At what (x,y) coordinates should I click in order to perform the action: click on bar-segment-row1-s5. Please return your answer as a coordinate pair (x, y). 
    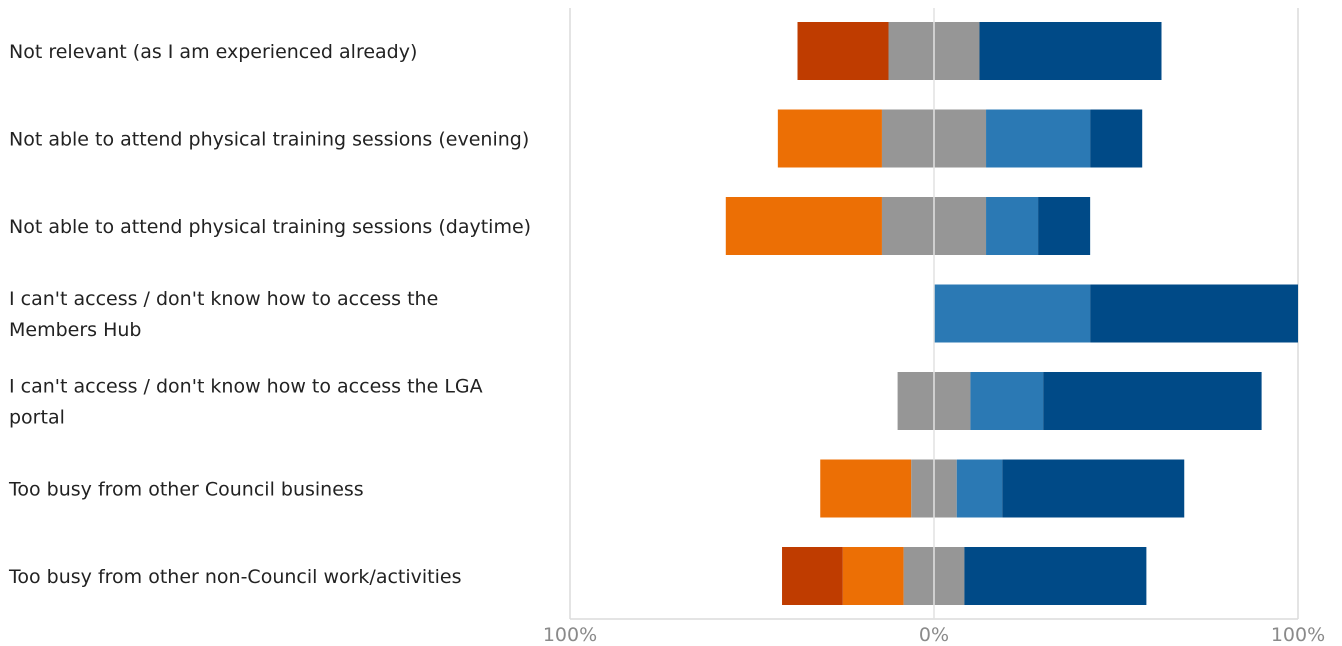
    Looking at the image, I should click on (1070, 51).